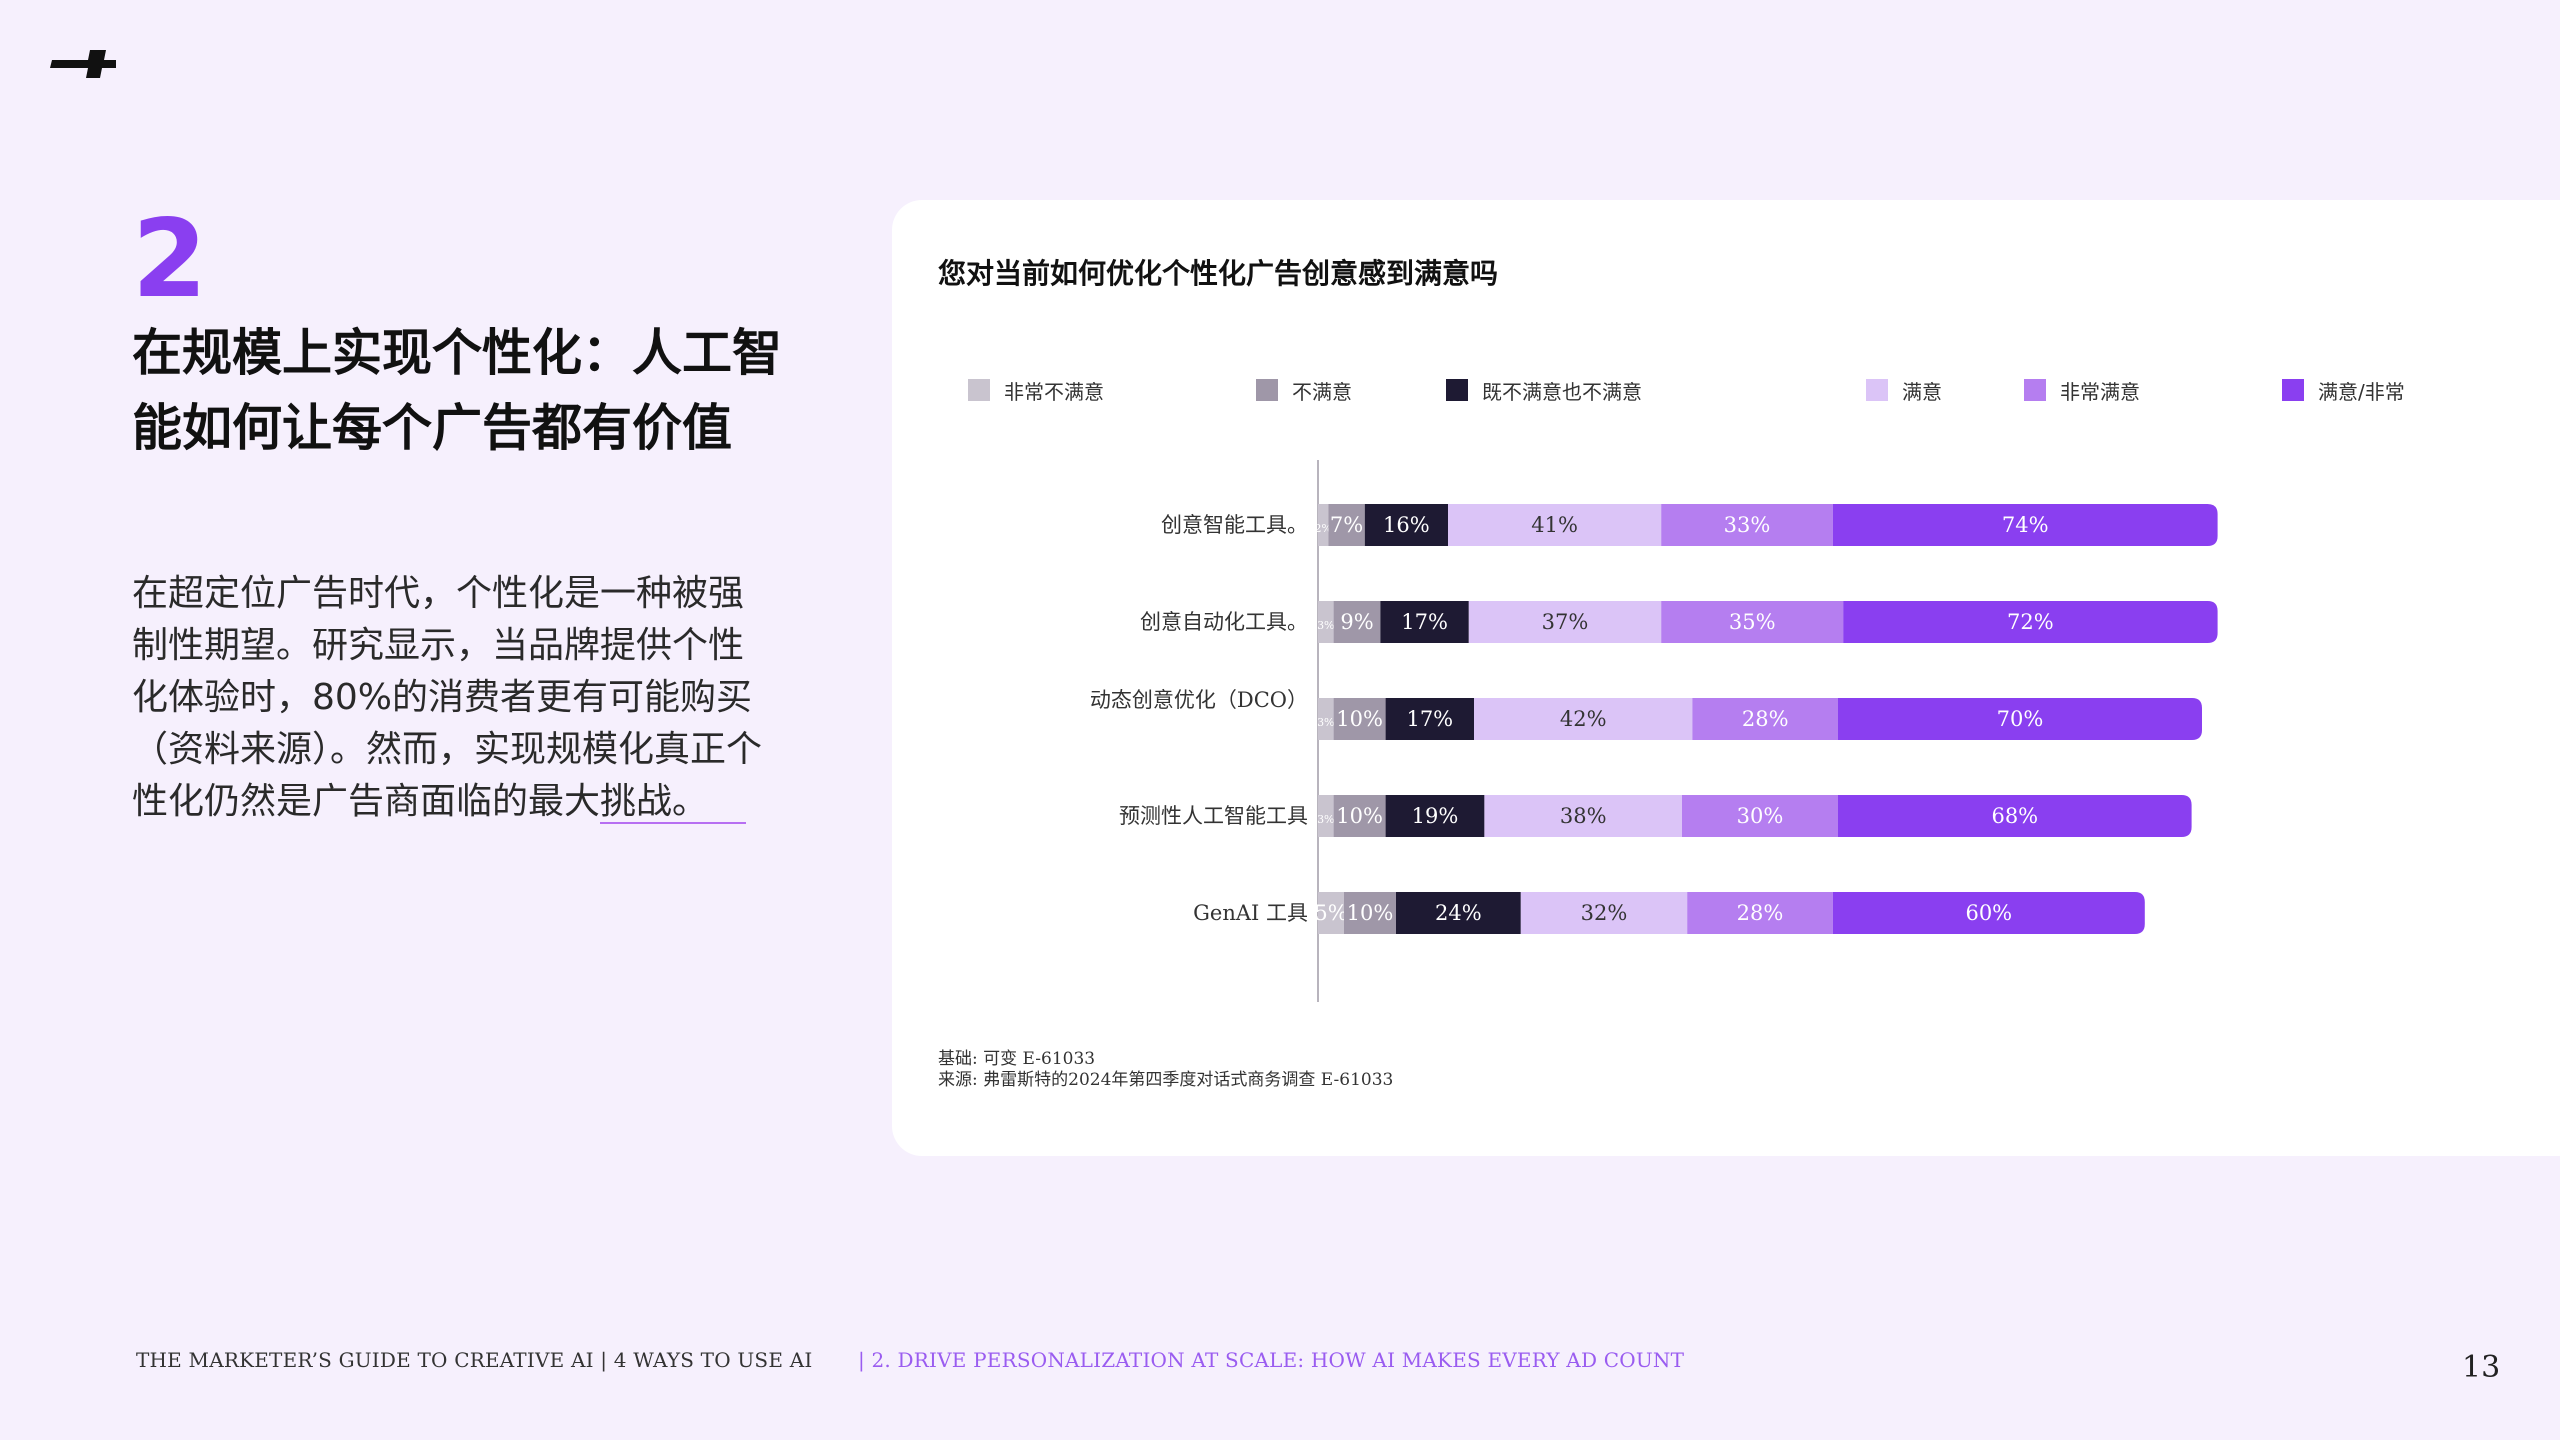 The image size is (2560, 1440). Describe the element at coordinates (83, 64) in the screenshot. I see `brand-logo` at that location.